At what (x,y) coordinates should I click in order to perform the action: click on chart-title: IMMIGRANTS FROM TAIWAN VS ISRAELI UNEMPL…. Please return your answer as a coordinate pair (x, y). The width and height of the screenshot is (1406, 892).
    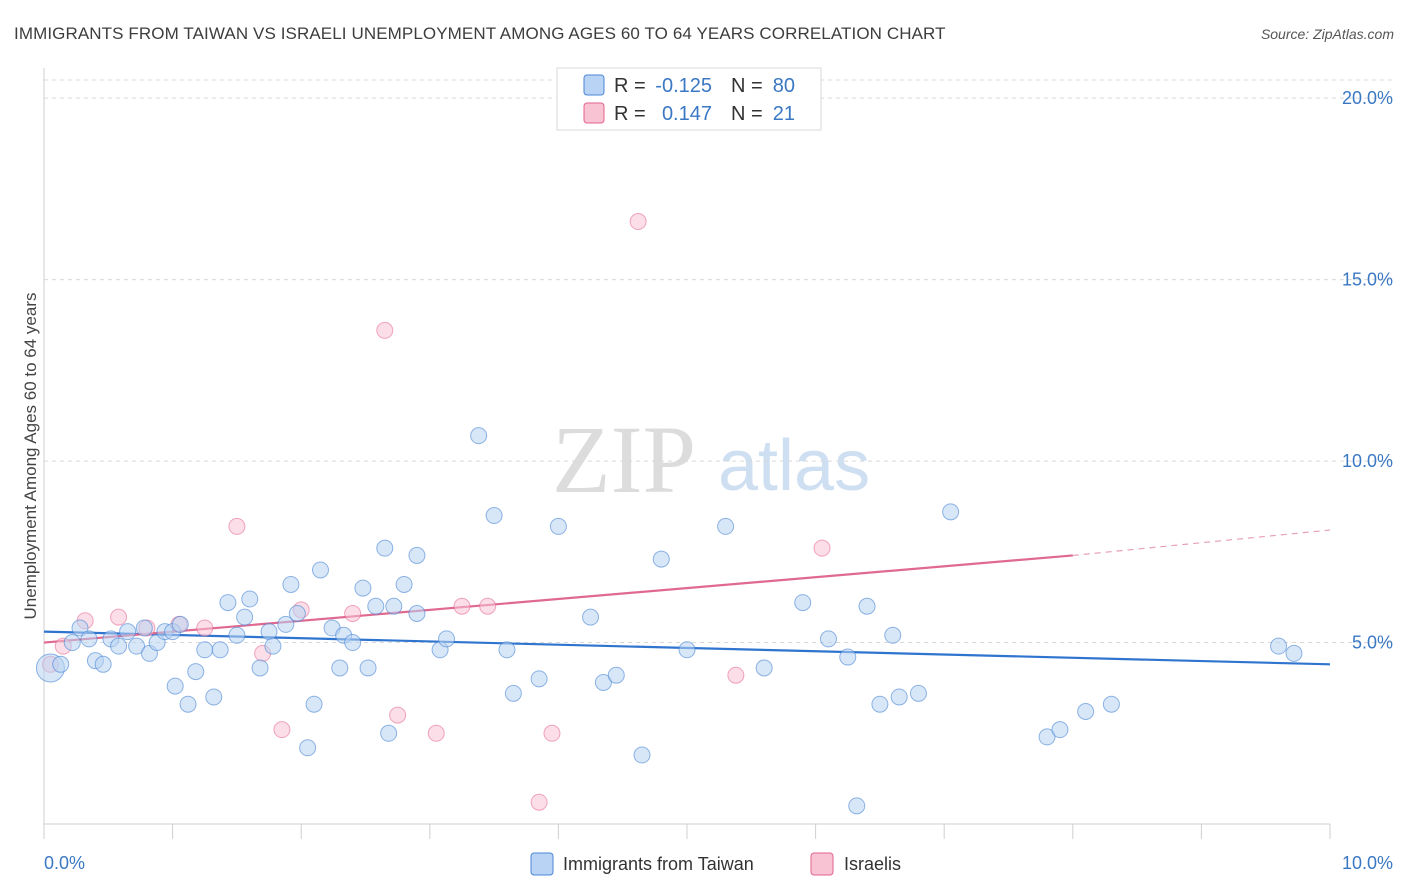
    Looking at the image, I should click on (480, 33).